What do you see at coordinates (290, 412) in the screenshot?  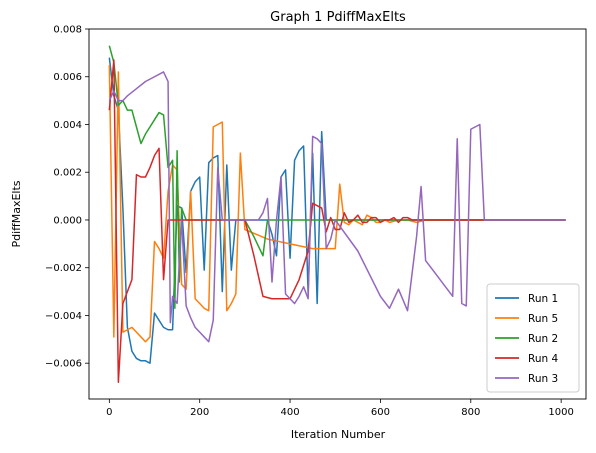 I see `x-tick-label: 400` at bounding box center [290, 412].